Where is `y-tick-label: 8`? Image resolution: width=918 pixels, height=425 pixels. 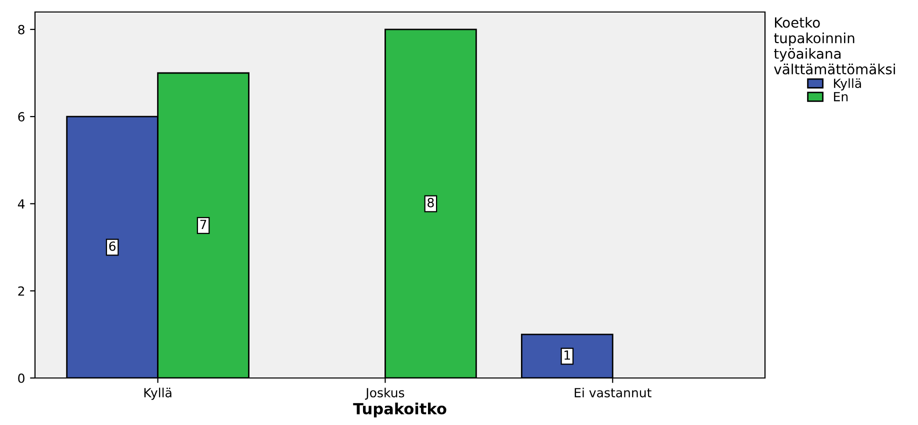 y-tick-label: 8 is located at coordinates (21, 29).